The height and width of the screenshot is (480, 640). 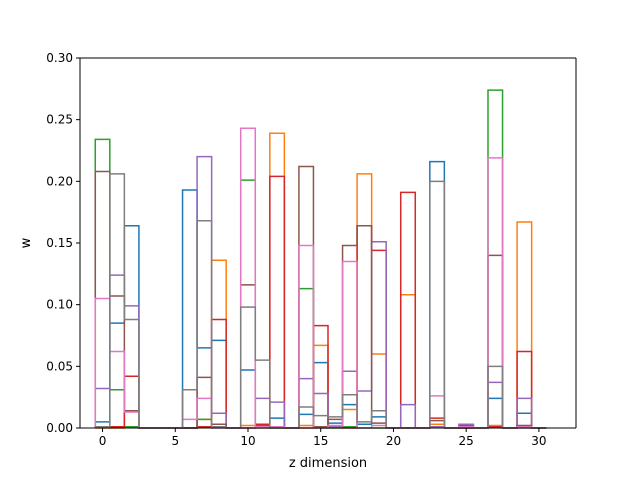 What do you see at coordinates (328, 463) in the screenshot?
I see `x-axis-label: z dimension` at bounding box center [328, 463].